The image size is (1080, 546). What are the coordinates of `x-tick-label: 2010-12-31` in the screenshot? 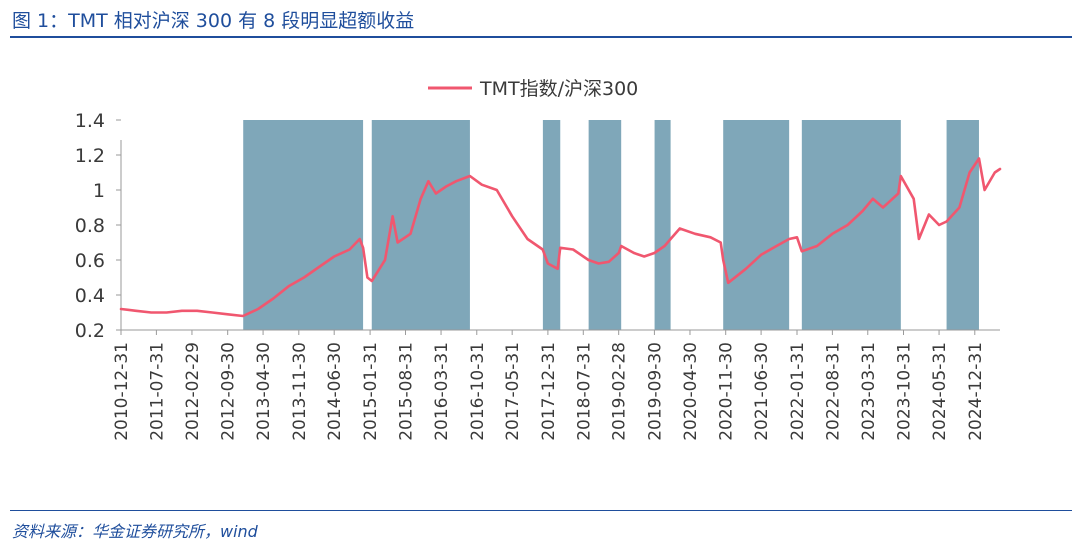 It's located at (122, 391).